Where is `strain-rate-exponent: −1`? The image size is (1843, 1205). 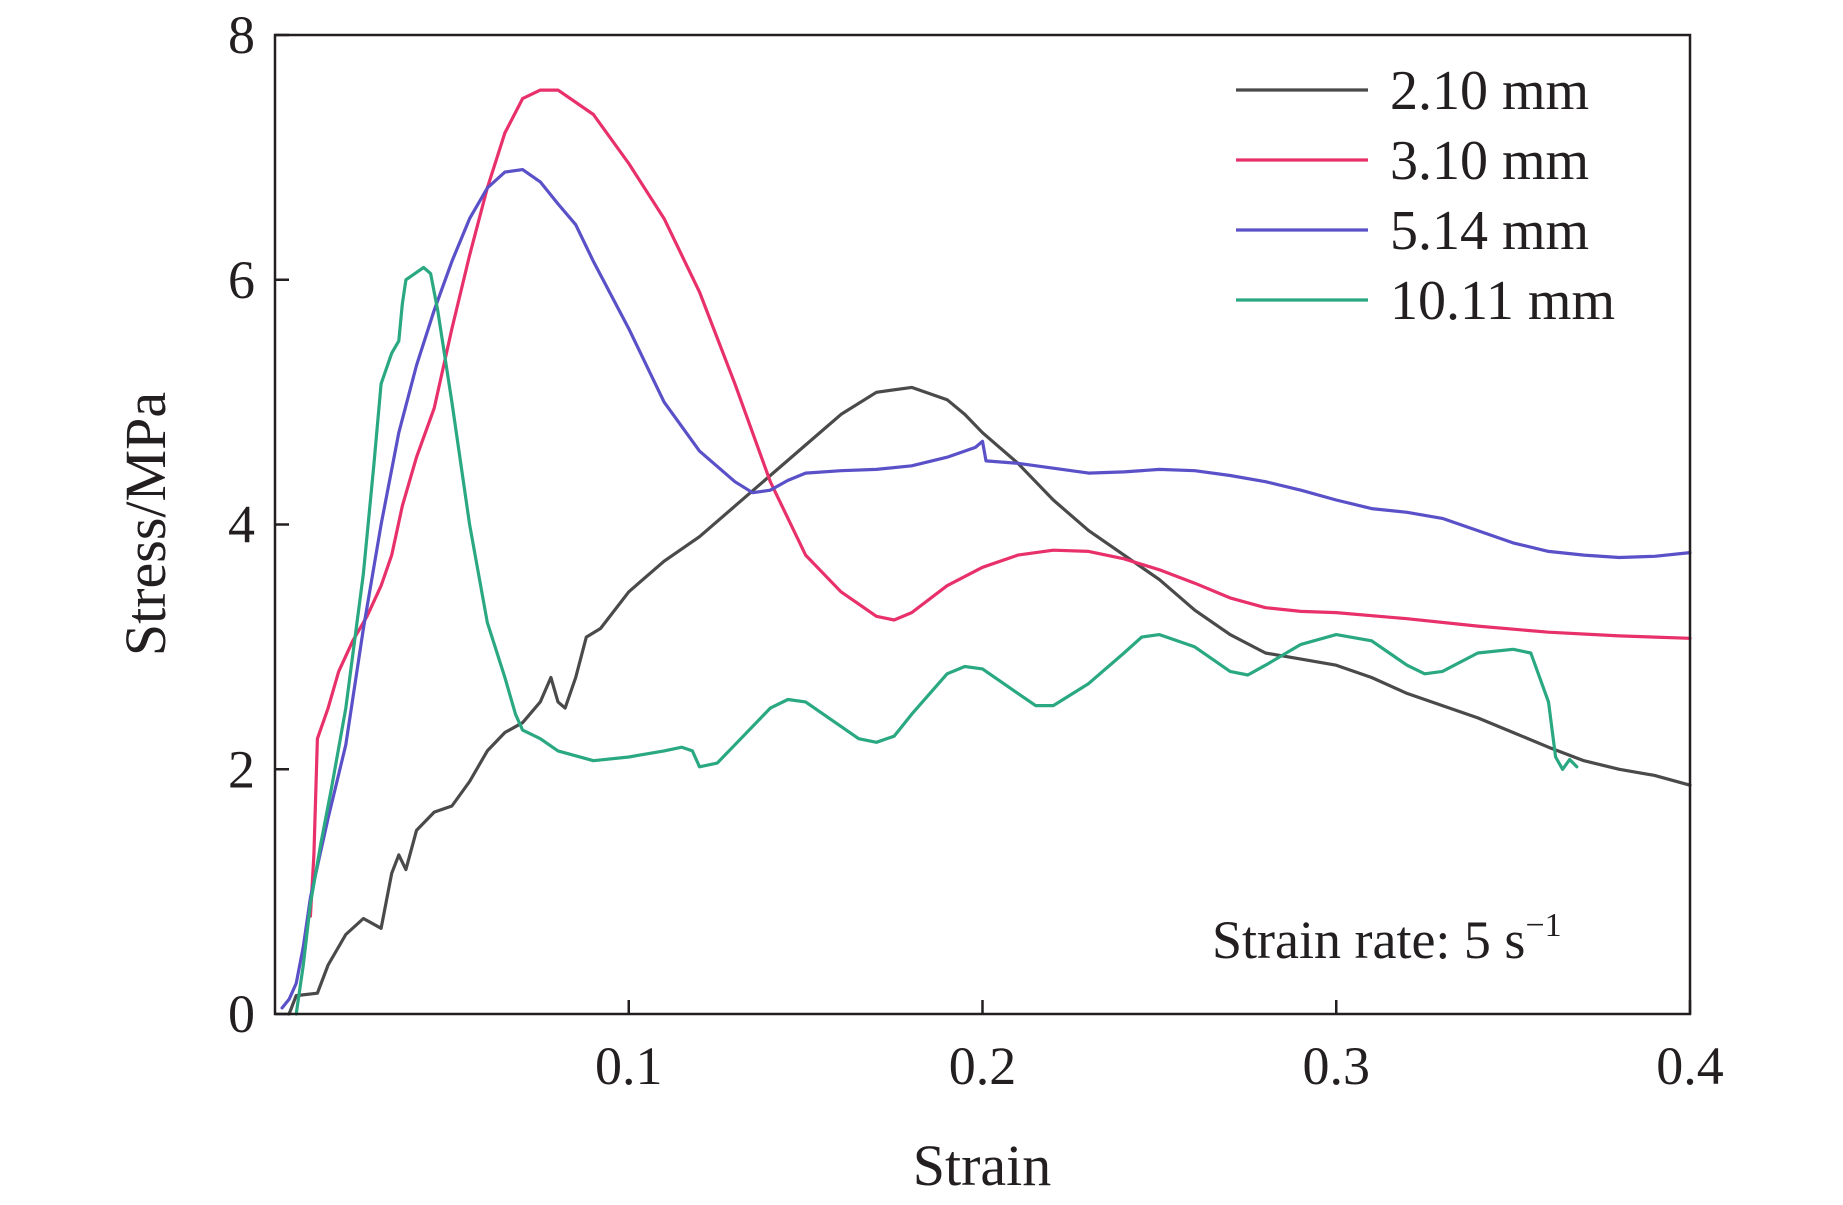 strain-rate-exponent: −1 is located at coordinates (1543, 925).